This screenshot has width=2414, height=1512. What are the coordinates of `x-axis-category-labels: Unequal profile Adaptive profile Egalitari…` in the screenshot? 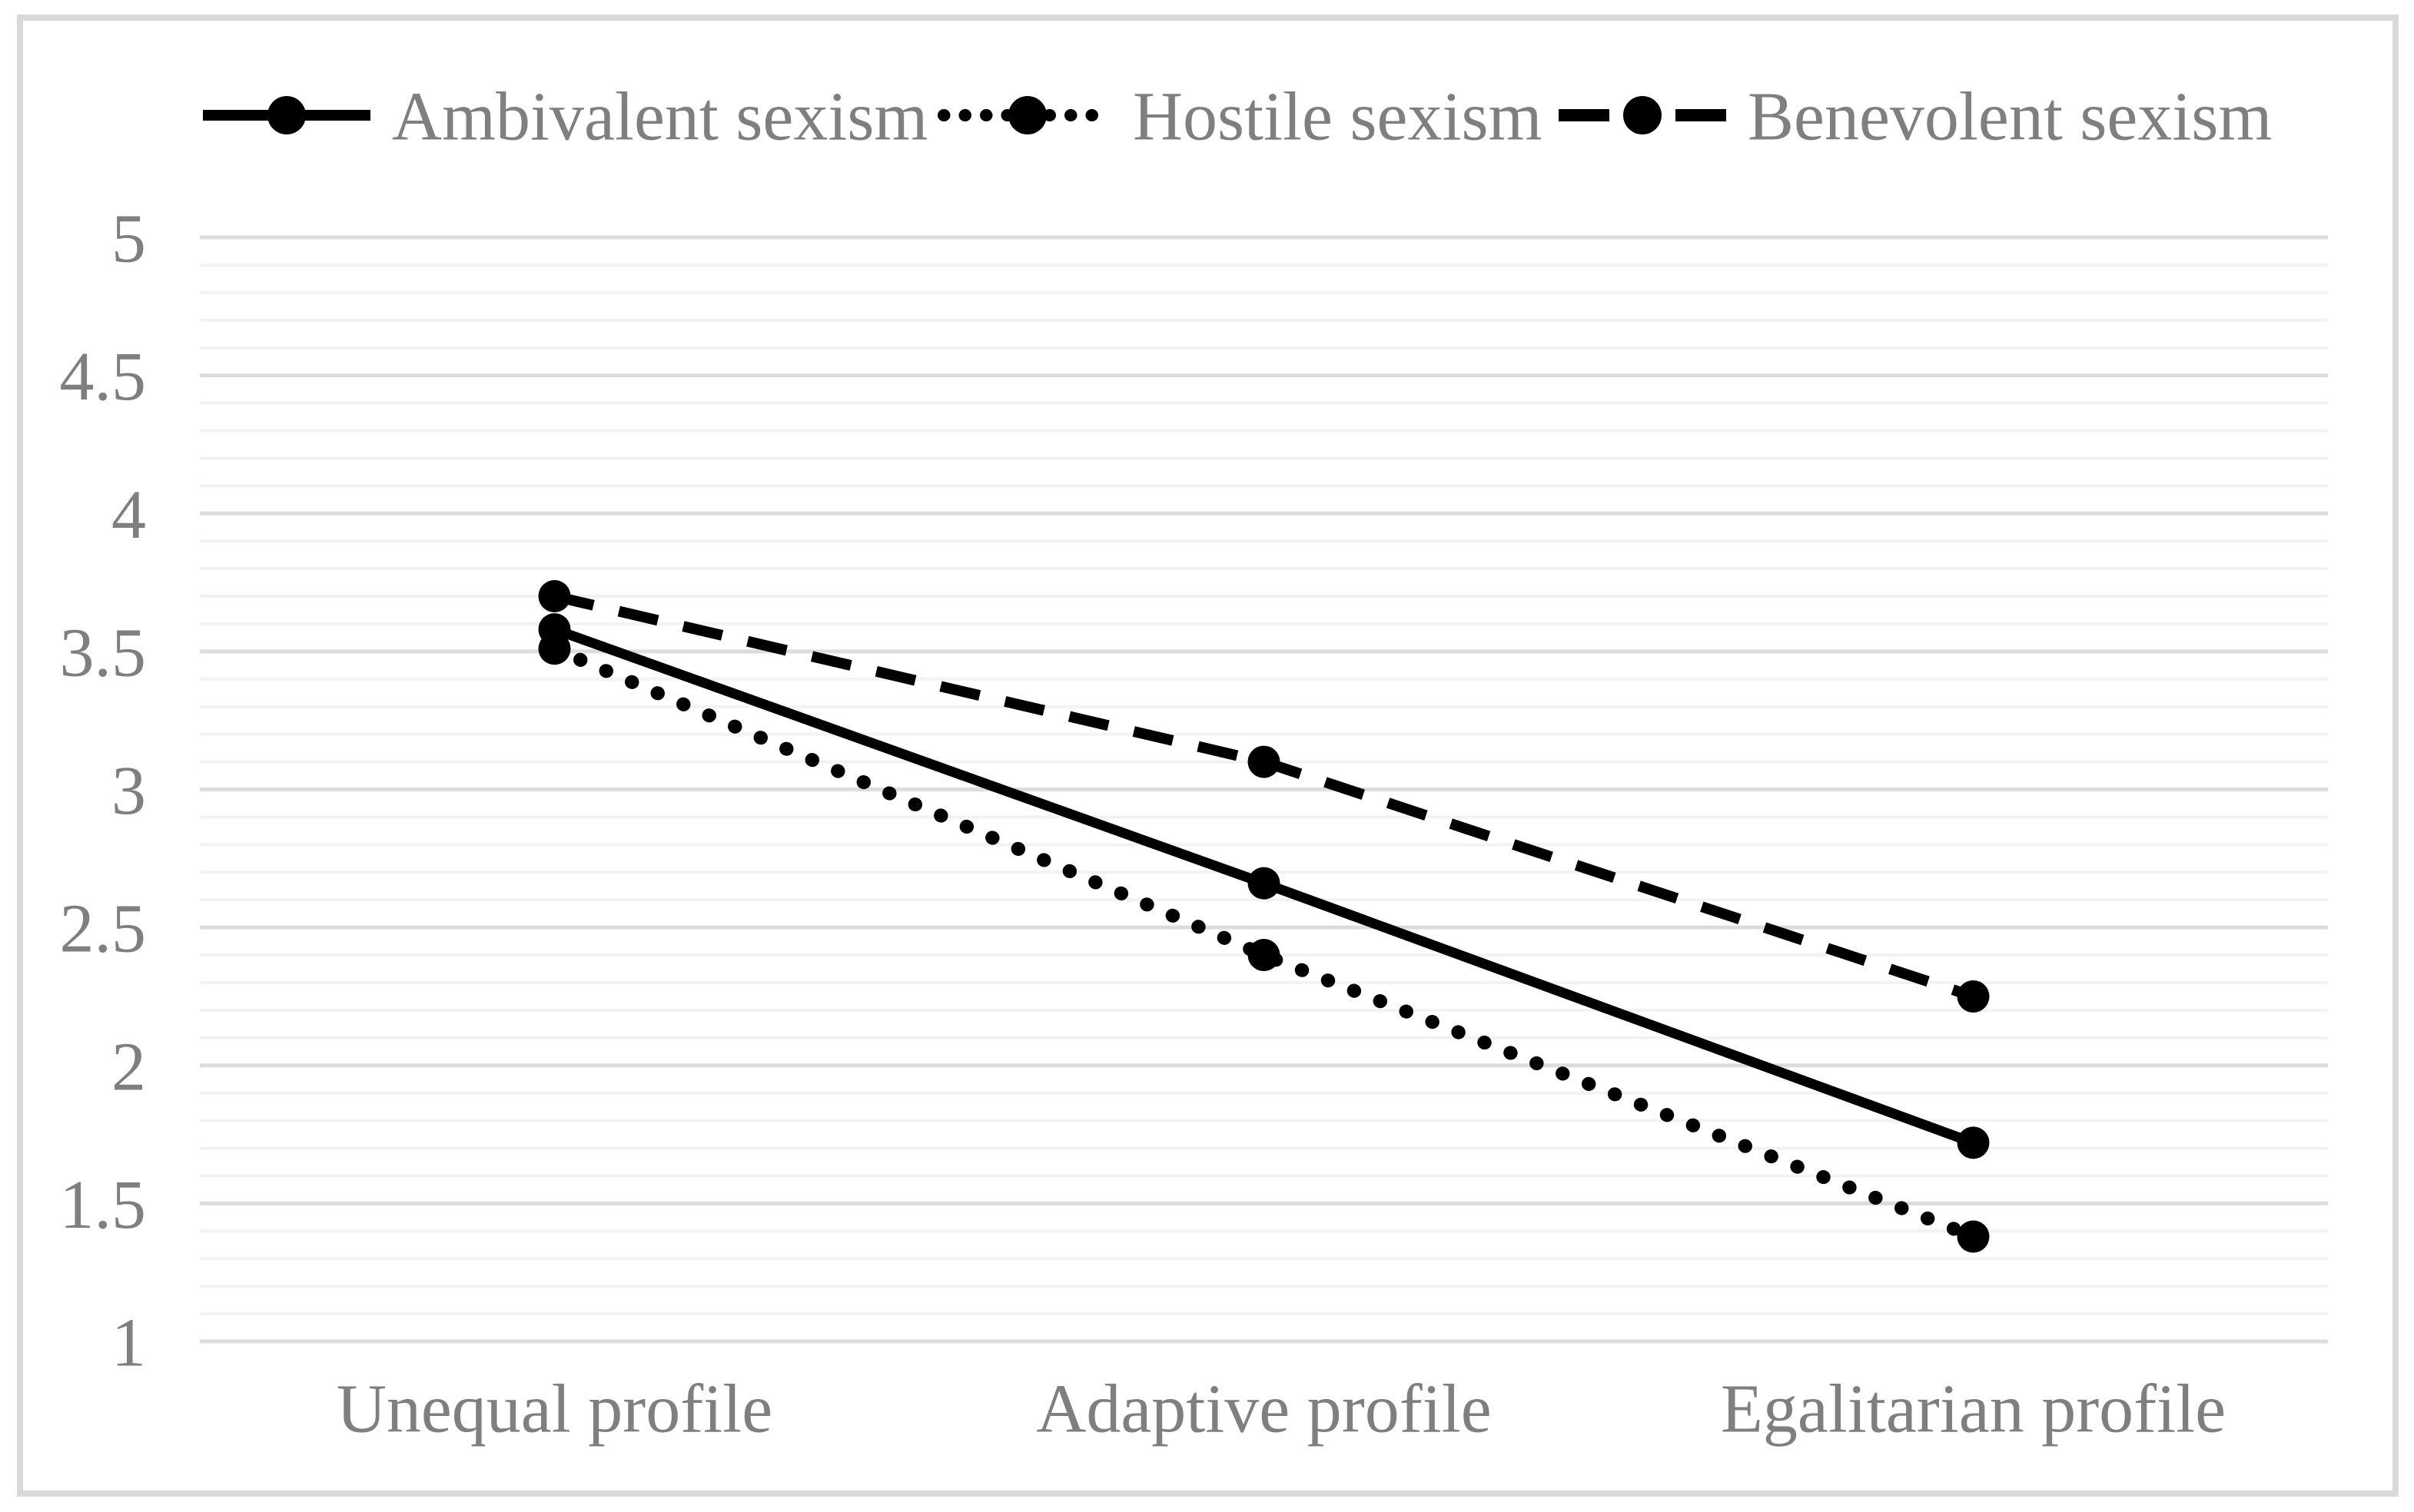 It's located at (1281, 1409).